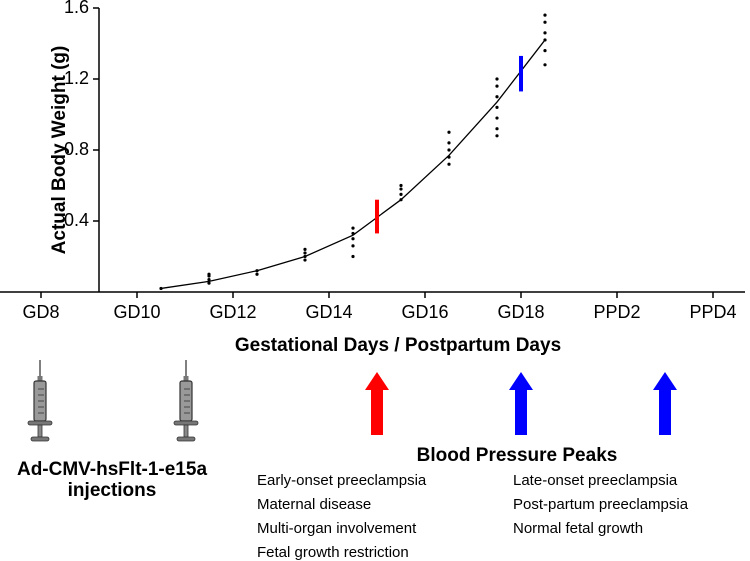 The height and width of the screenshot is (561, 750). I want to click on y-tick-label: 0.8, so click(76, 149).